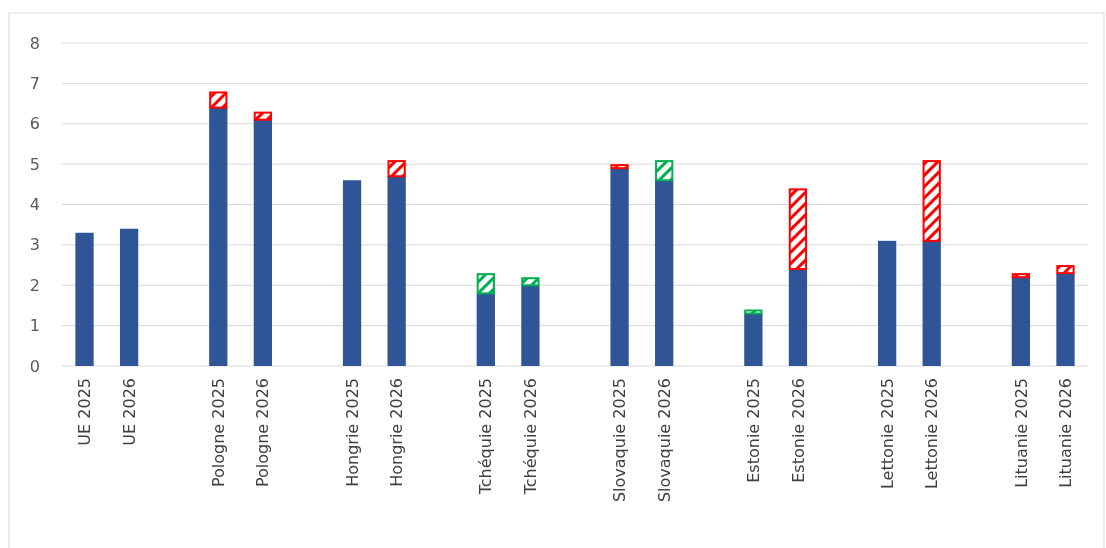  What do you see at coordinates (1021, 433) in the screenshot?
I see `x-tick-label: Lituanie 2025` at bounding box center [1021, 433].